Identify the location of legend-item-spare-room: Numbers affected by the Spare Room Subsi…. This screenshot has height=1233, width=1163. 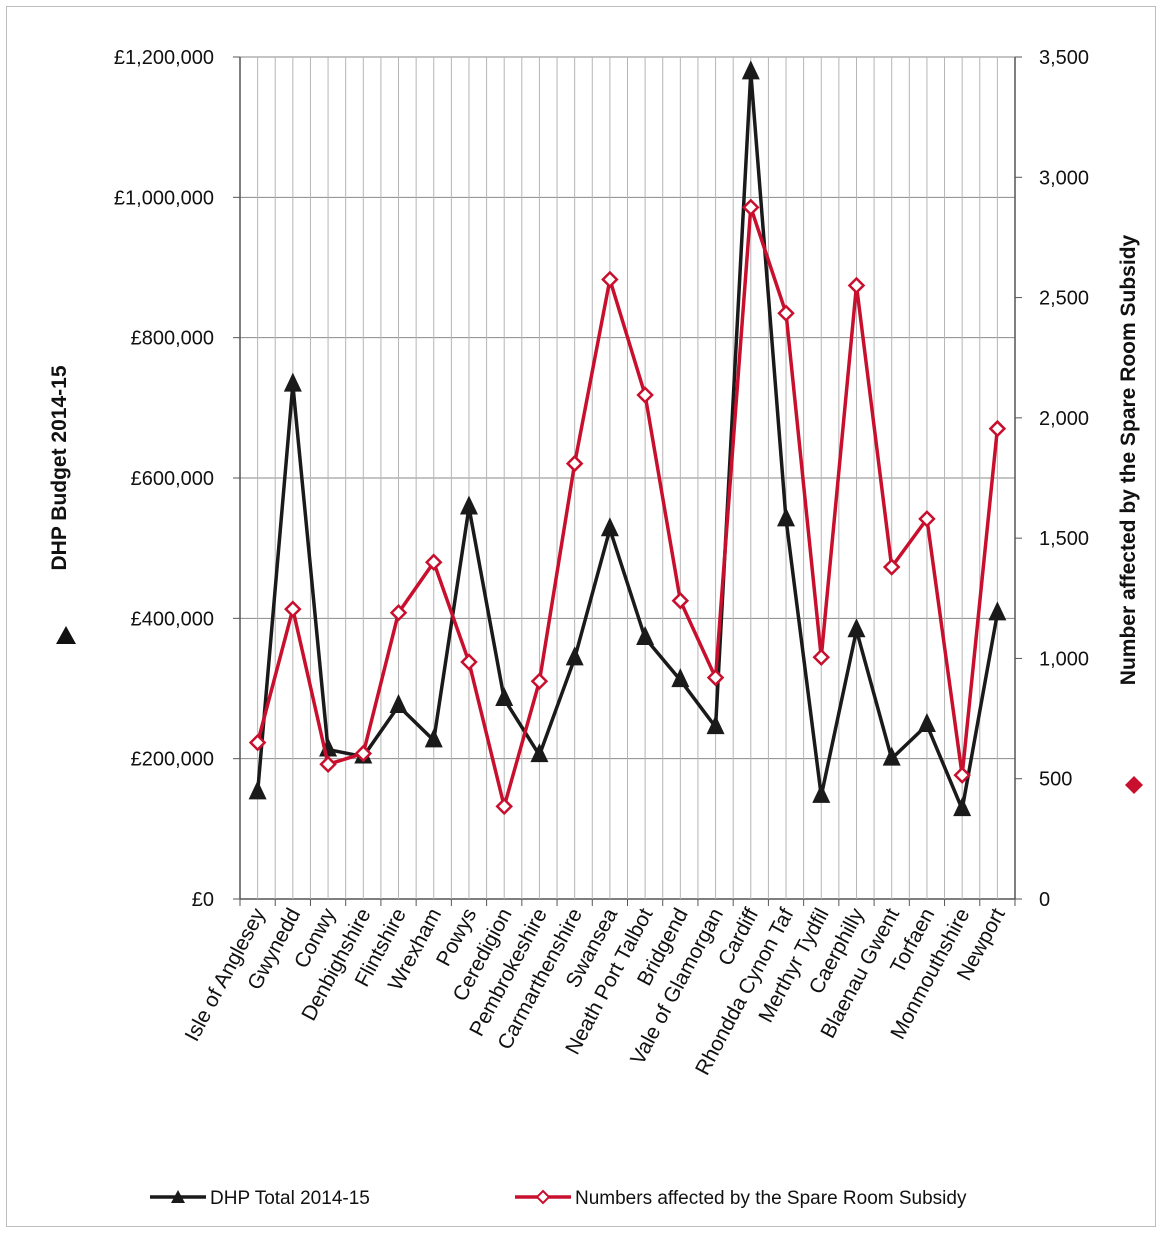
(741, 1198).